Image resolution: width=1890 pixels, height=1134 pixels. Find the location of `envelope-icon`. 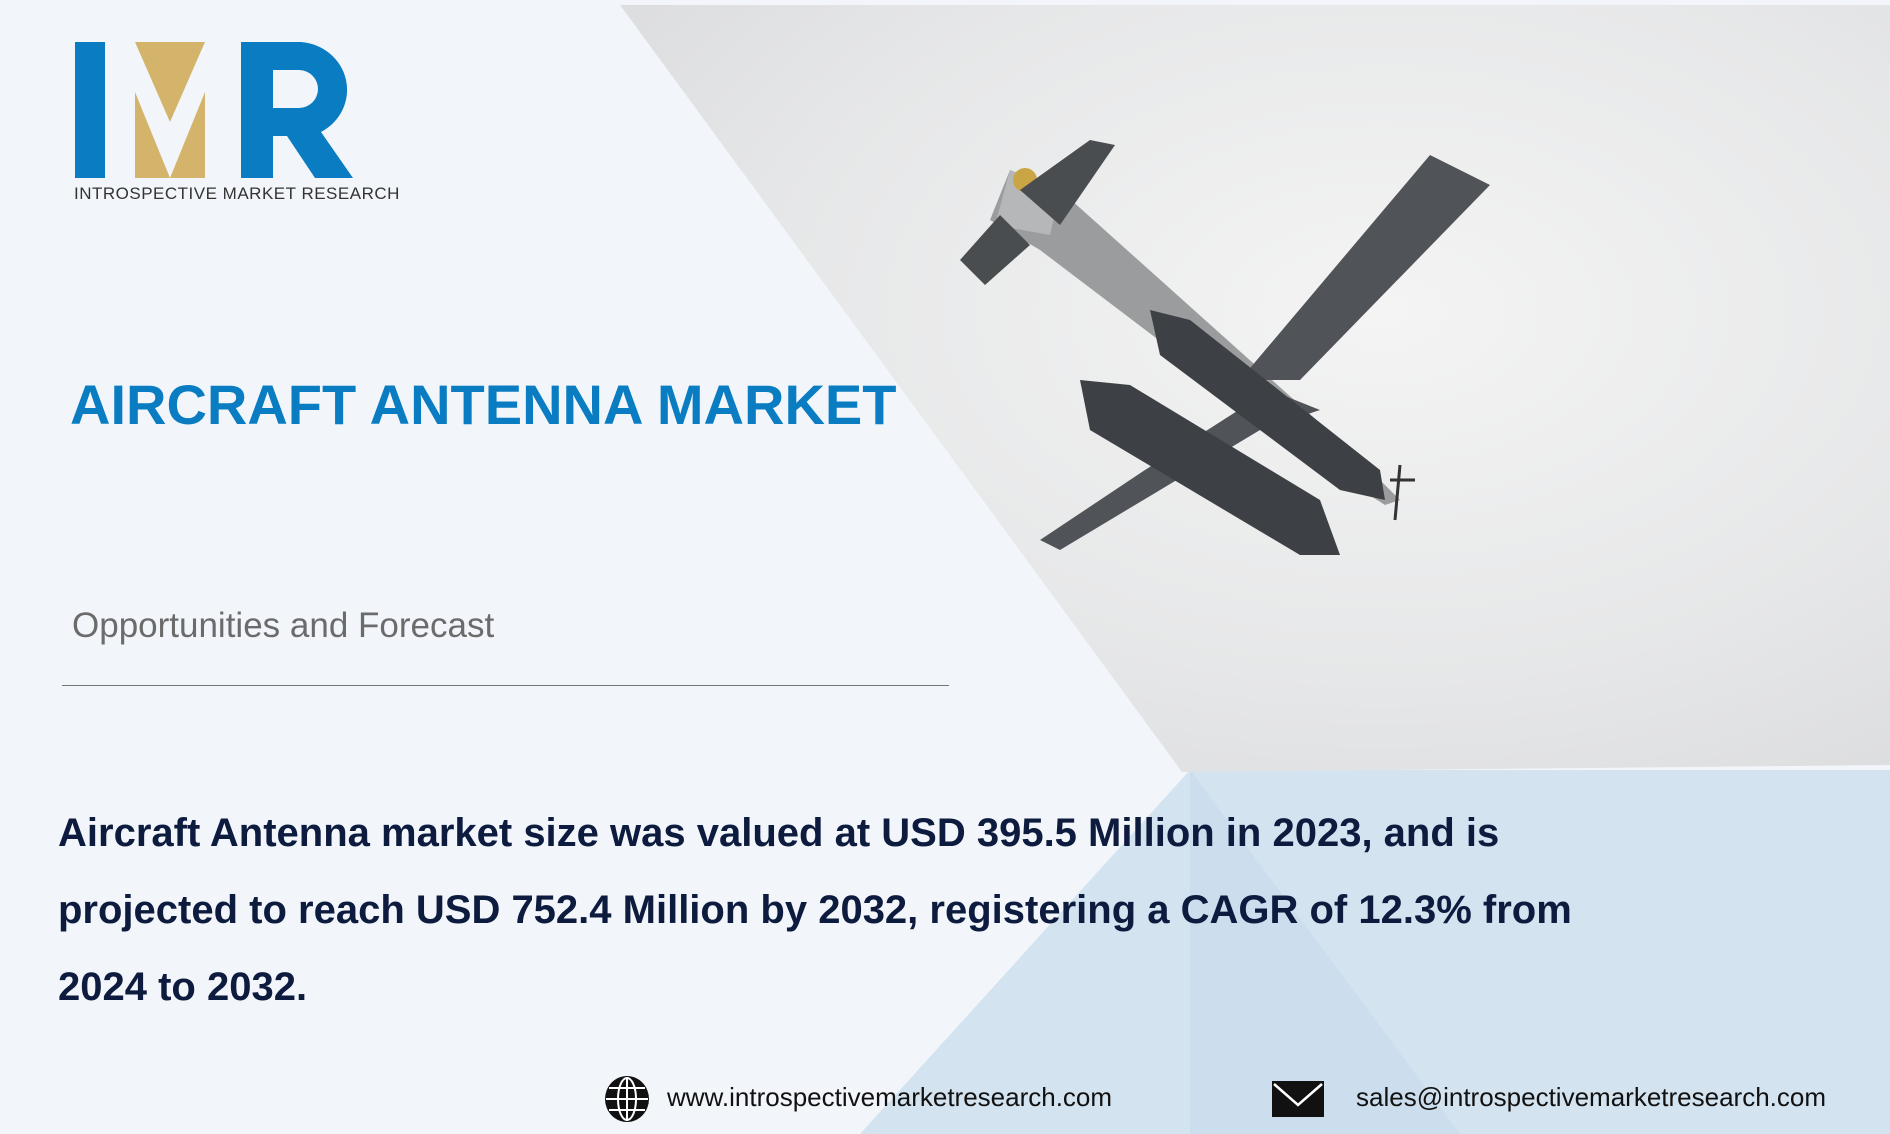

envelope-icon is located at coordinates (1298, 1099).